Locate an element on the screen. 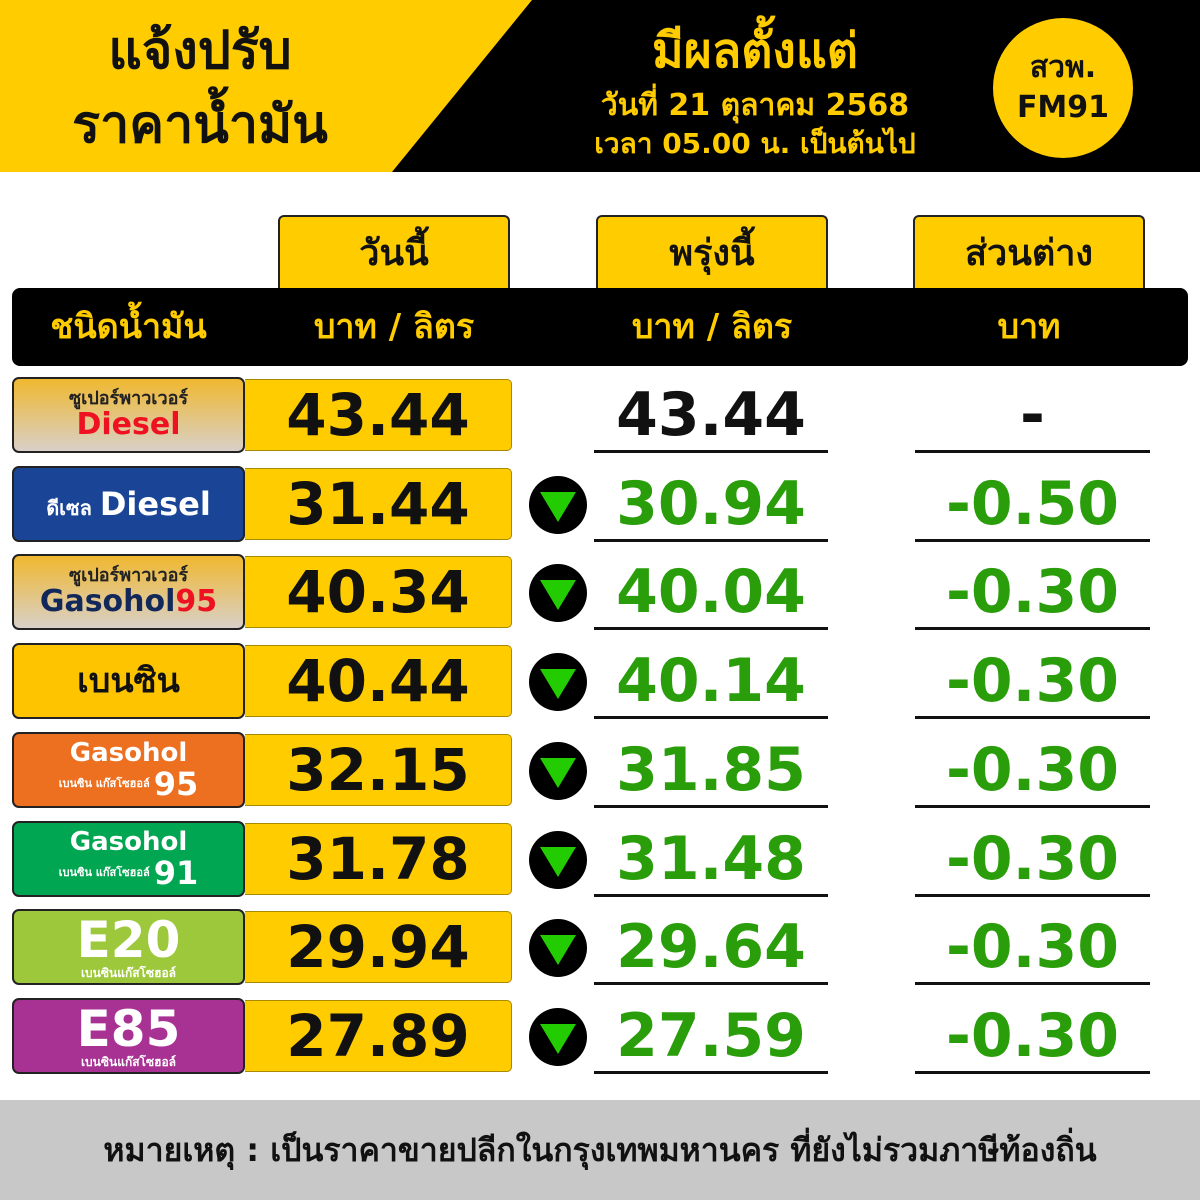 The height and width of the screenshot is (1200, 1200). badge-line1: สวพ. is located at coordinates (1063, 67).